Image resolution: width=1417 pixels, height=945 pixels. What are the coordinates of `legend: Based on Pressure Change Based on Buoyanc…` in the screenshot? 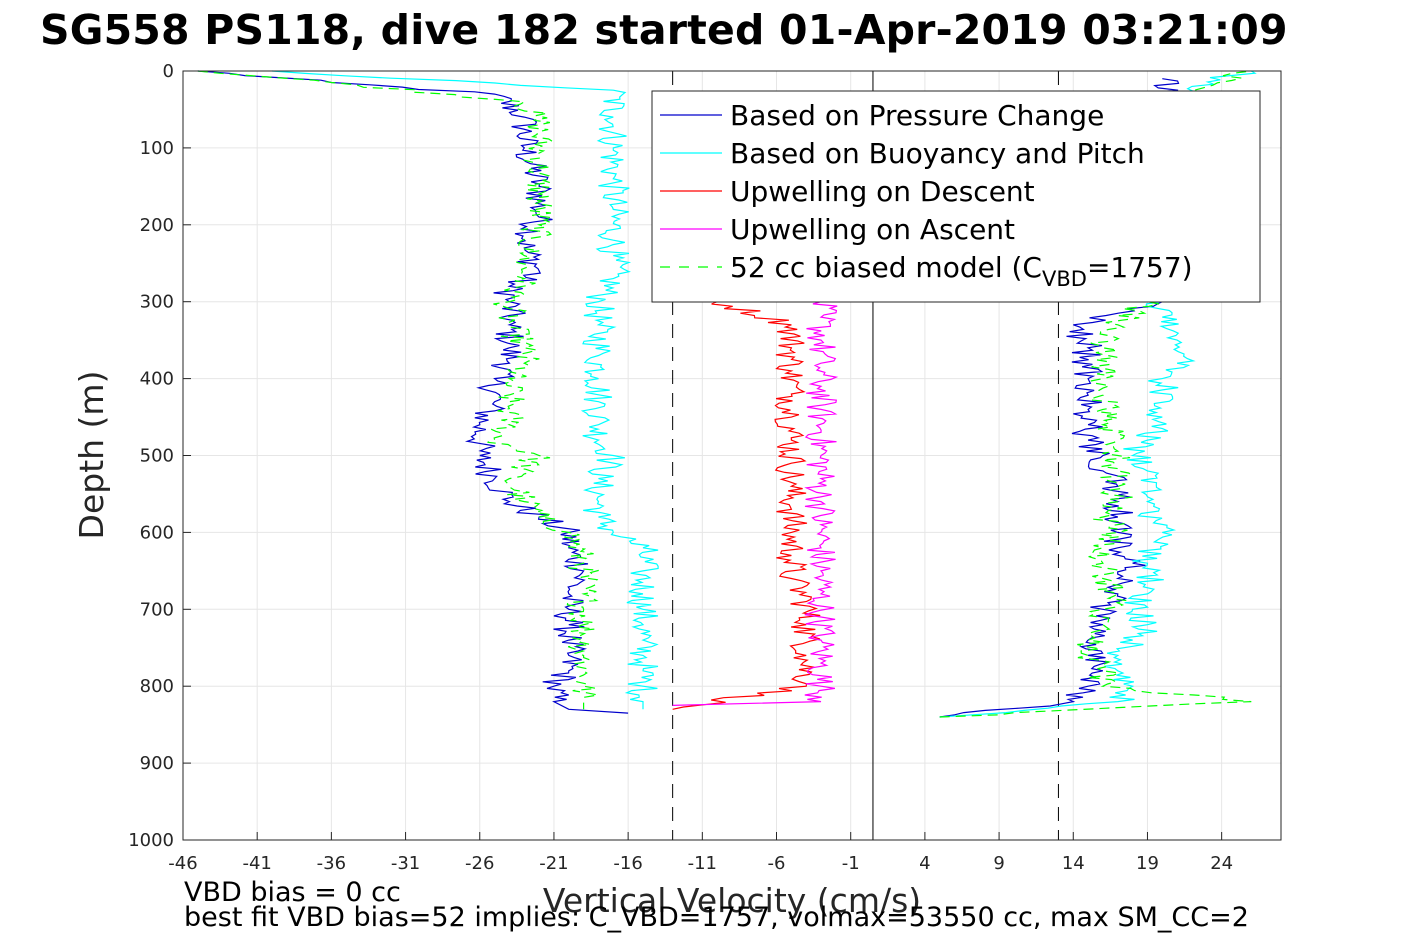 It's located at (956, 196).